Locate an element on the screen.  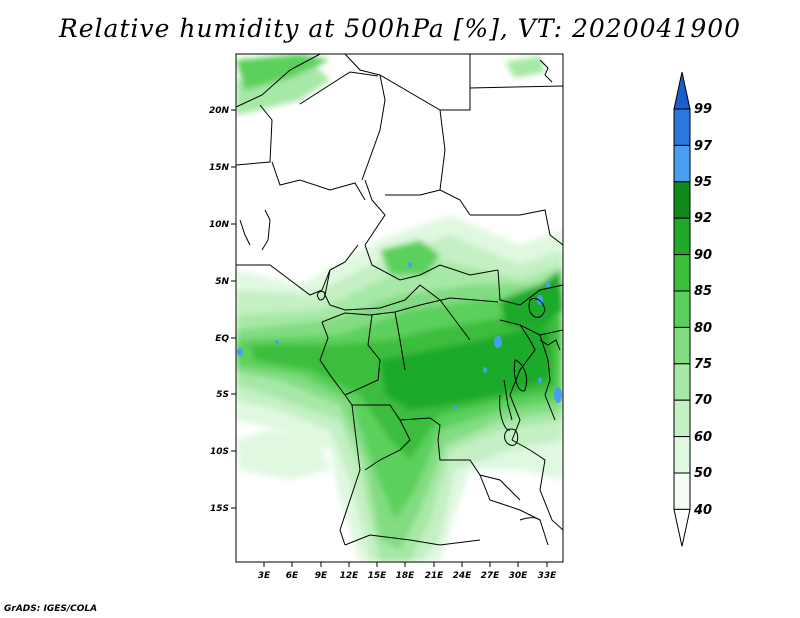
lon-label: 6E is located at coordinates (292, 576).